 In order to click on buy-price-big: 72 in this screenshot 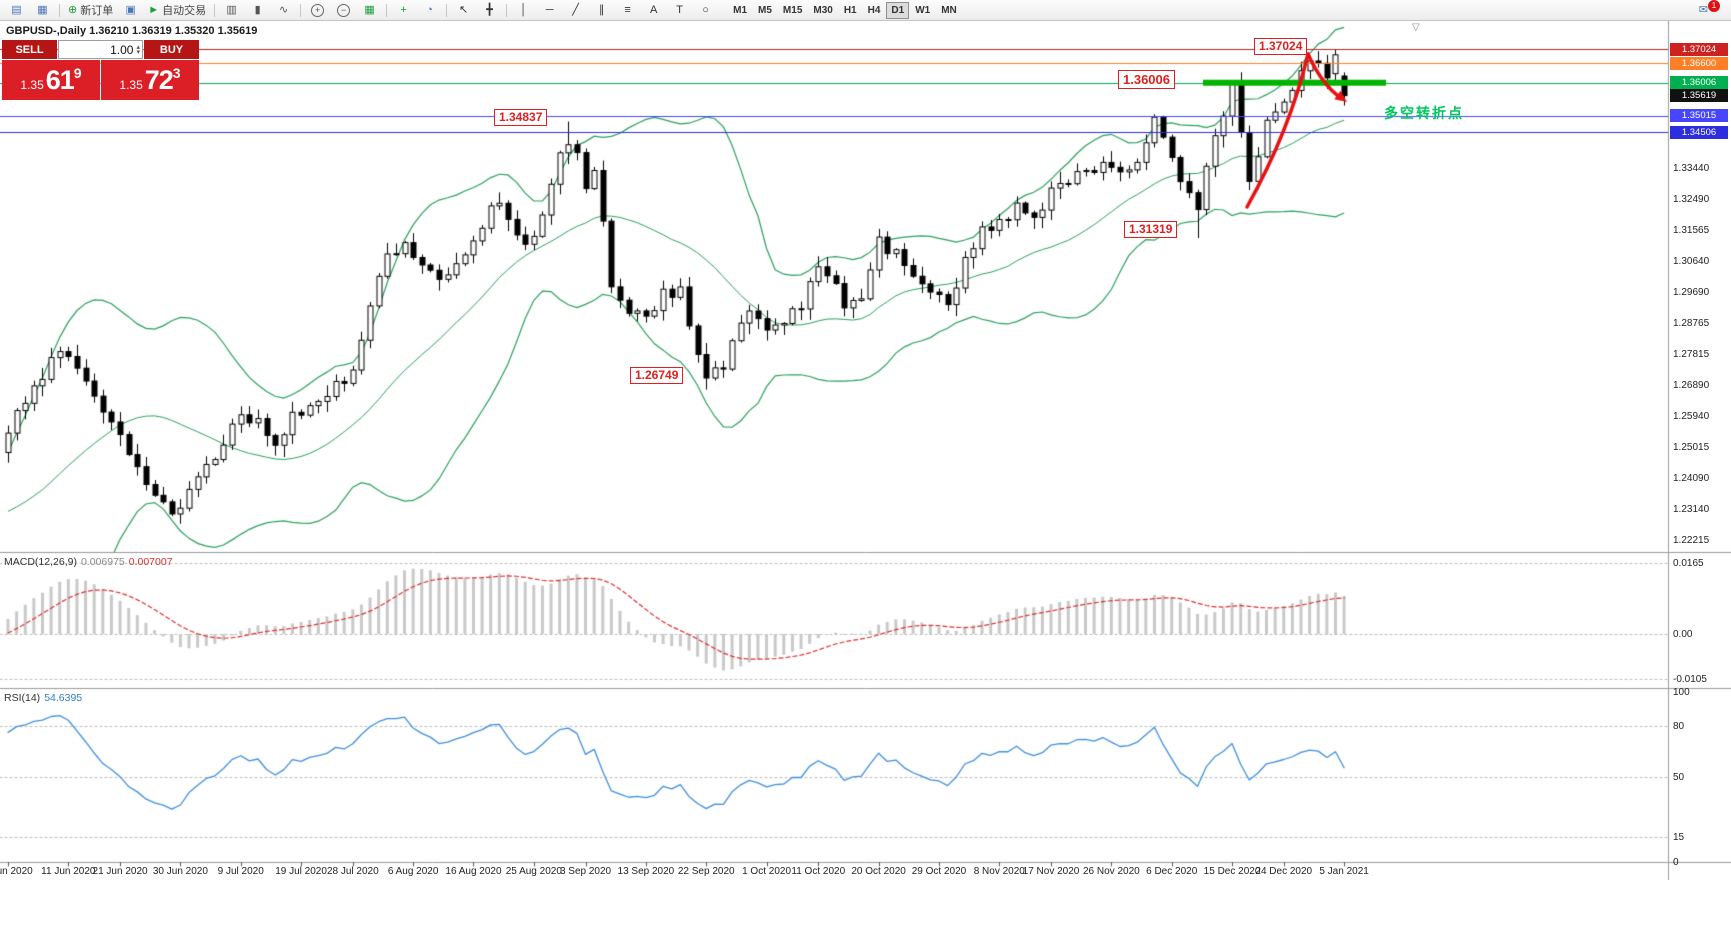, I will do `click(159, 79)`.